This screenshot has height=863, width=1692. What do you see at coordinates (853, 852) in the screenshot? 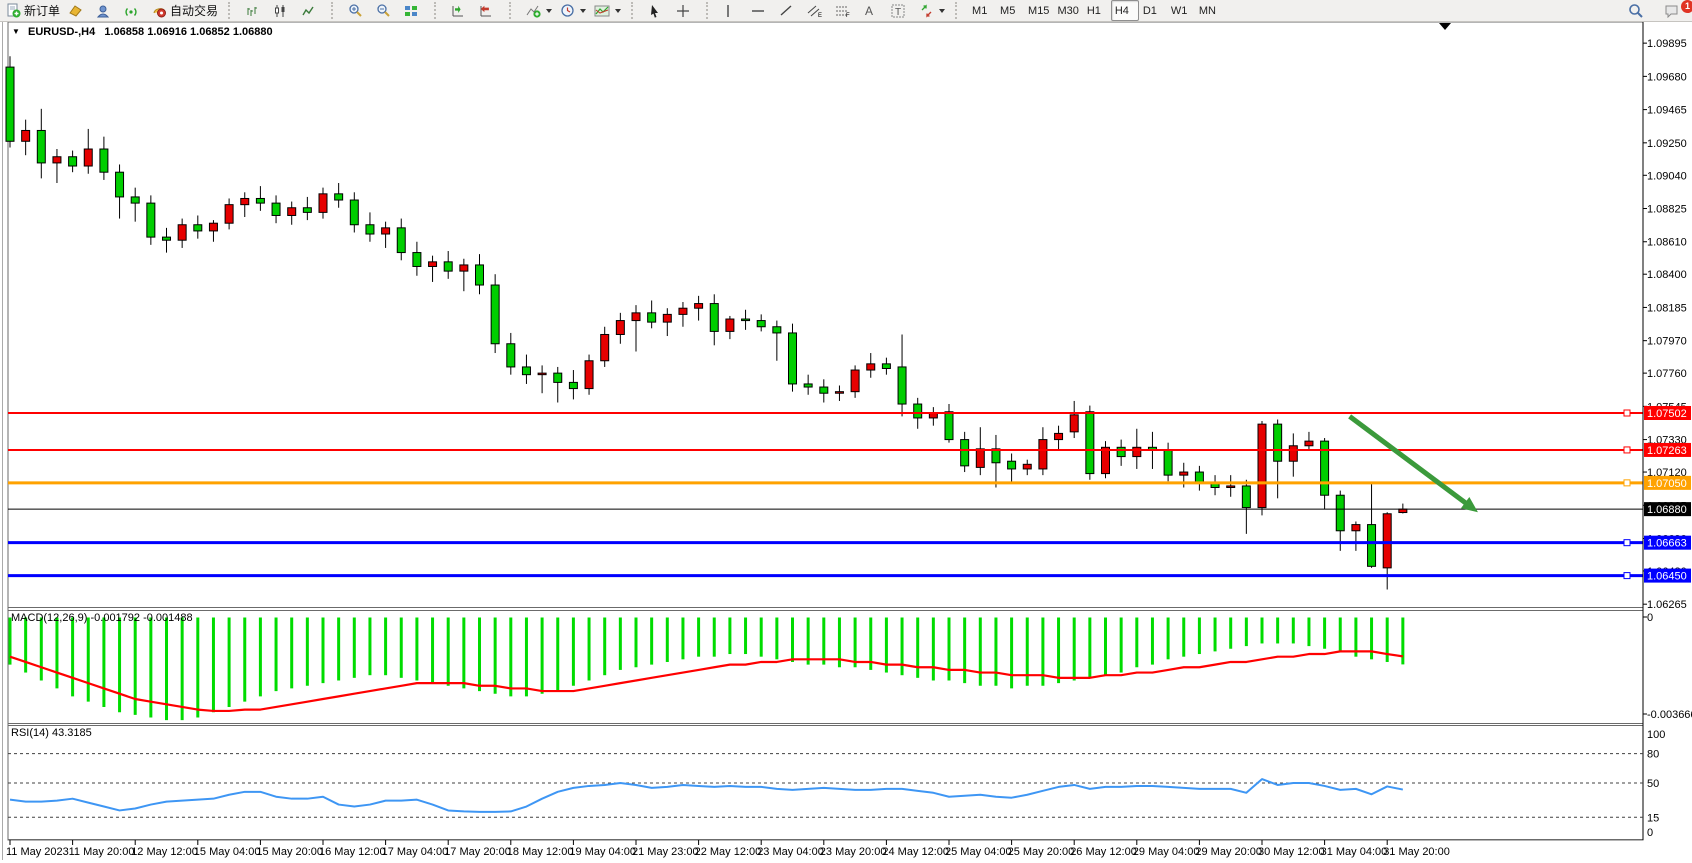
I see `time-axis-label: 23 May 20:00` at bounding box center [853, 852].